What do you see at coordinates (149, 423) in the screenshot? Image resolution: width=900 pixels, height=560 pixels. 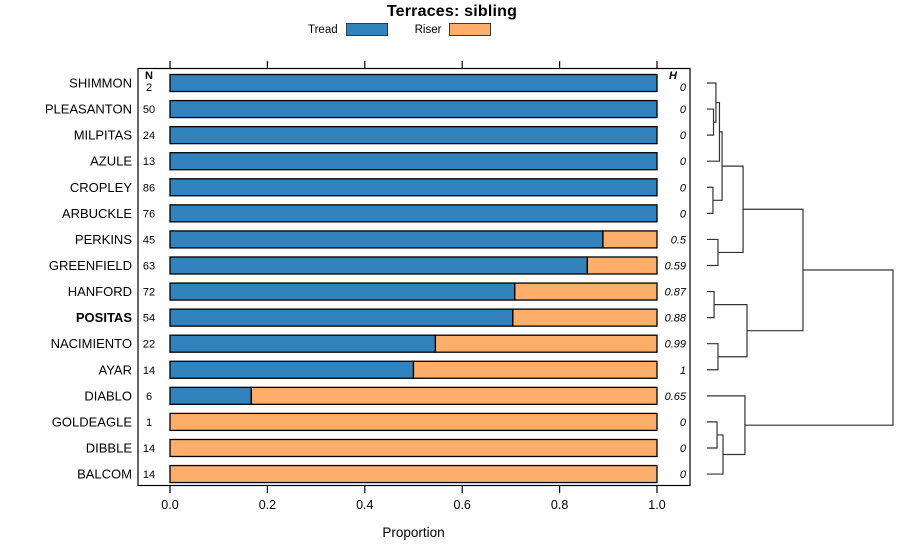 I see `n-value: 1` at bounding box center [149, 423].